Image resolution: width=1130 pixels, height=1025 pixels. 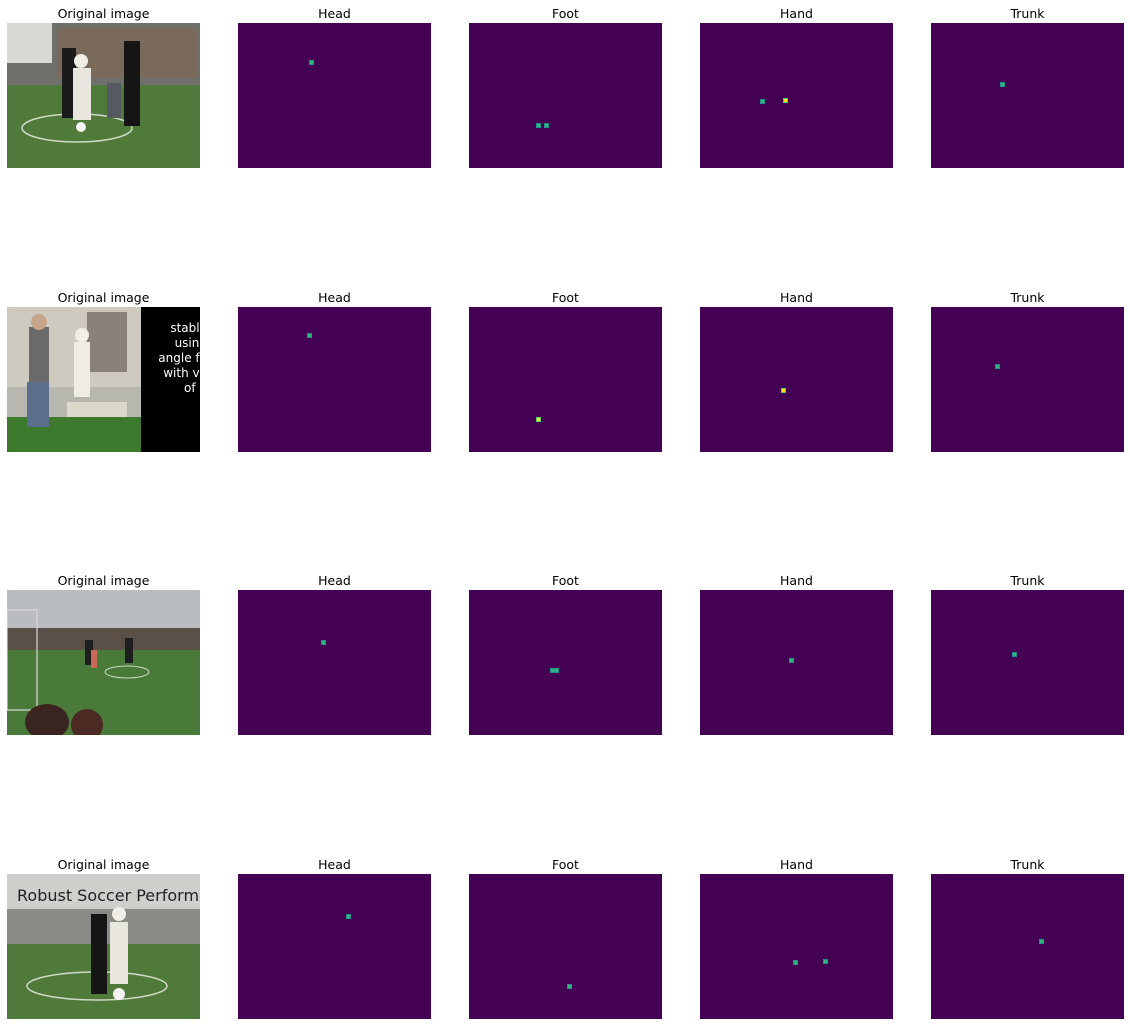 I want to click on original-image-cell: Original image Robust Soccer Perform, so click(x=103, y=940).